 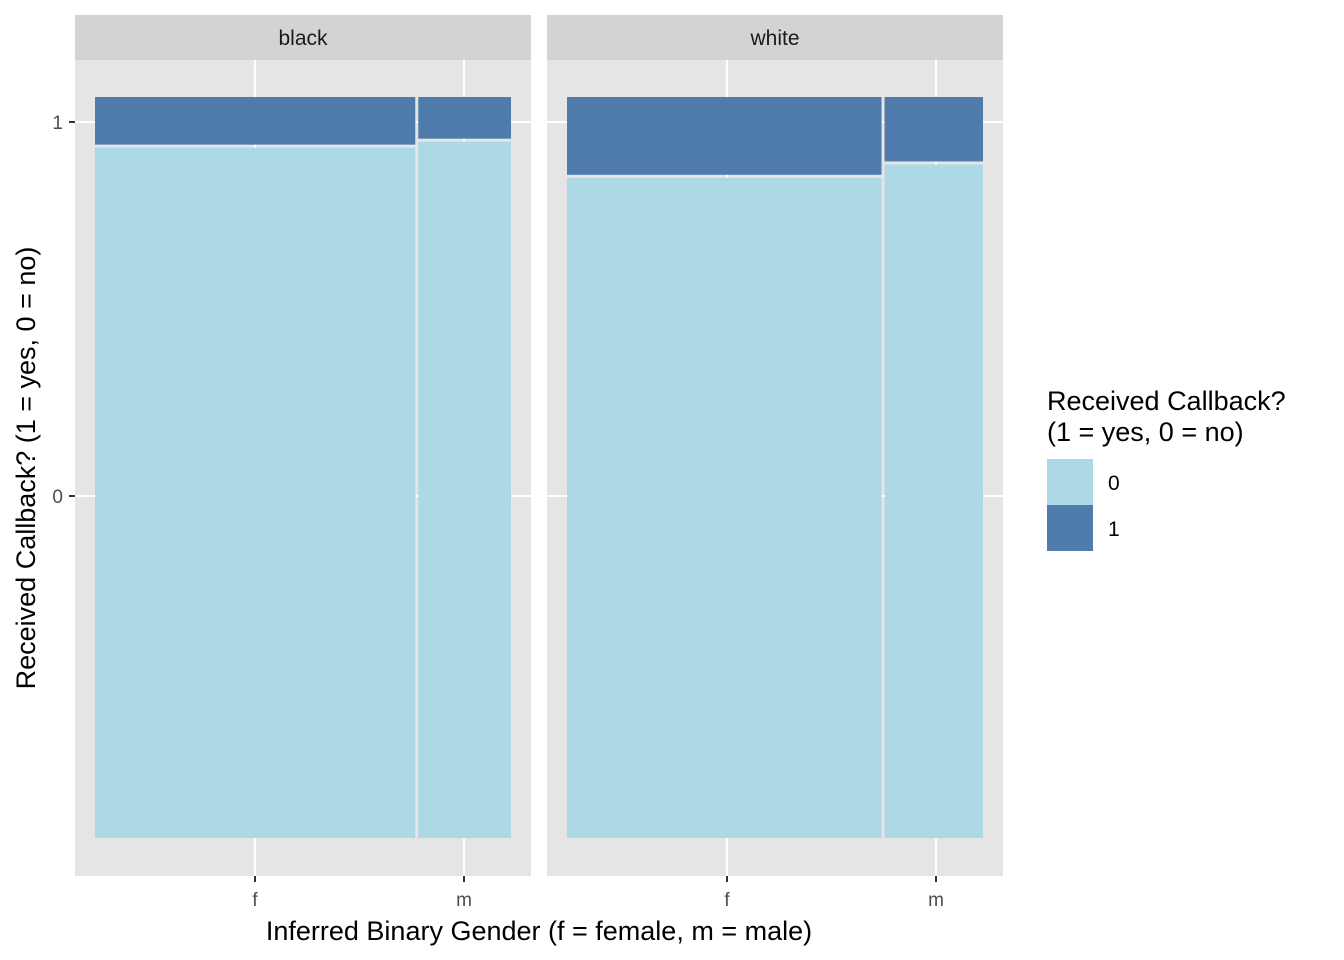 I want to click on legend-label-1: 1, so click(x=1114, y=529).